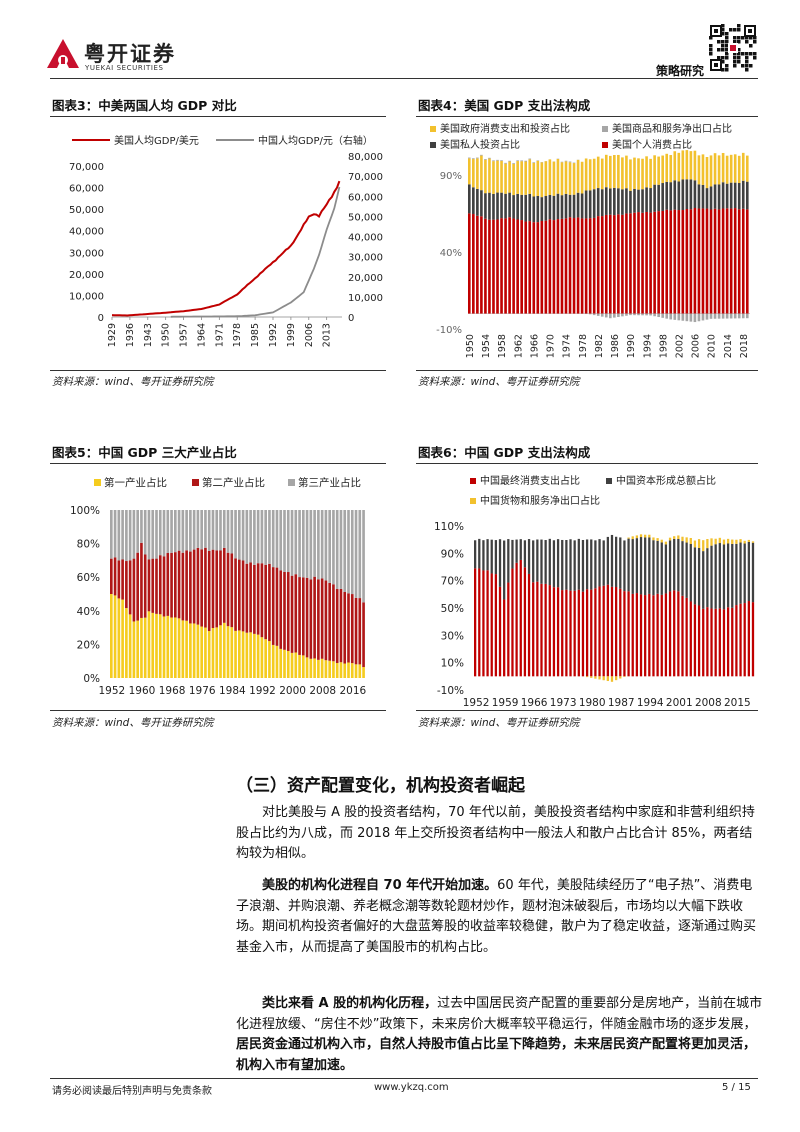 The height and width of the screenshot is (1132, 800). What do you see at coordinates (262, 691) in the screenshot?
I see `x-tick-label: 1992` at bounding box center [262, 691].